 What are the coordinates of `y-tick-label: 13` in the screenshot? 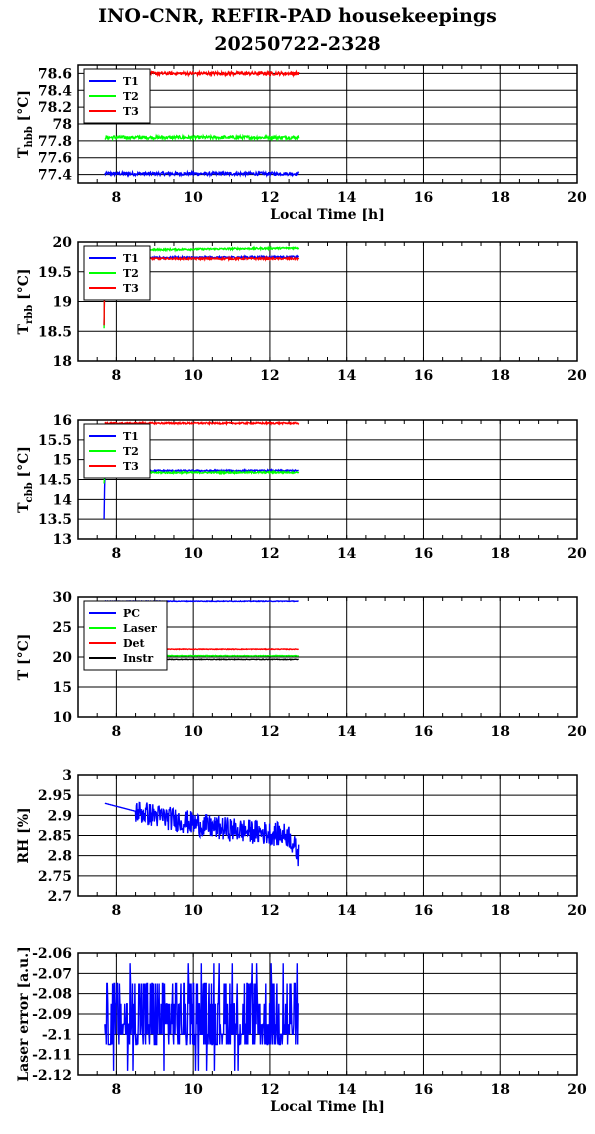 It's located at (62, 540).